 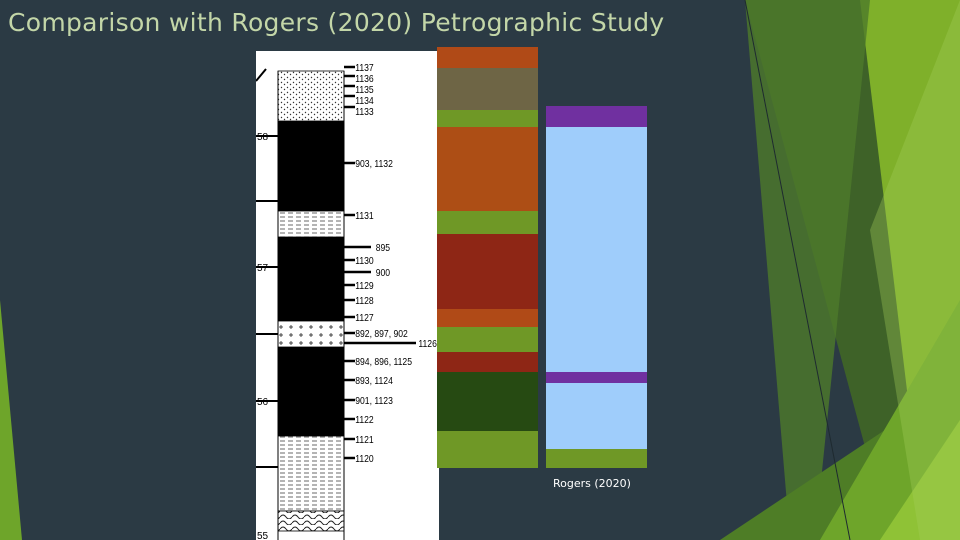 What do you see at coordinates (263, 535) in the screenshot?
I see `depth-label: 55` at bounding box center [263, 535].